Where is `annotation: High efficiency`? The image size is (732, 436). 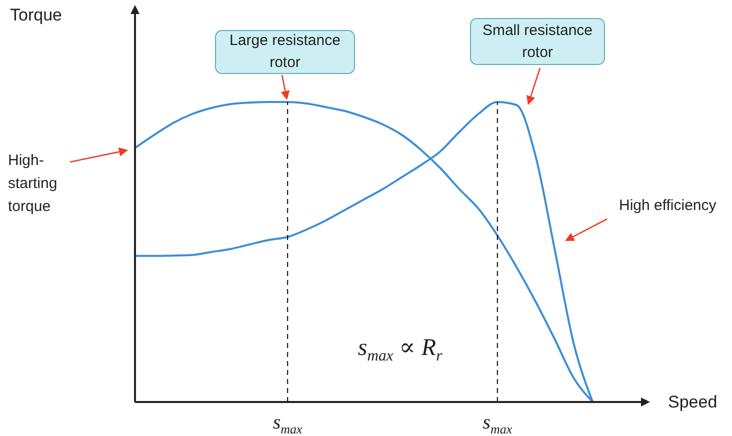
annotation: High efficiency is located at coordinates (668, 206).